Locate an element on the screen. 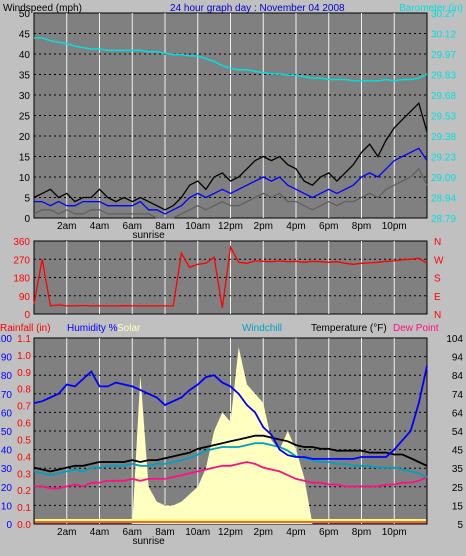 Image resolution: width=466 pixels, height=556 pixels. compass-tick: E is located at coordinates (437, 297).